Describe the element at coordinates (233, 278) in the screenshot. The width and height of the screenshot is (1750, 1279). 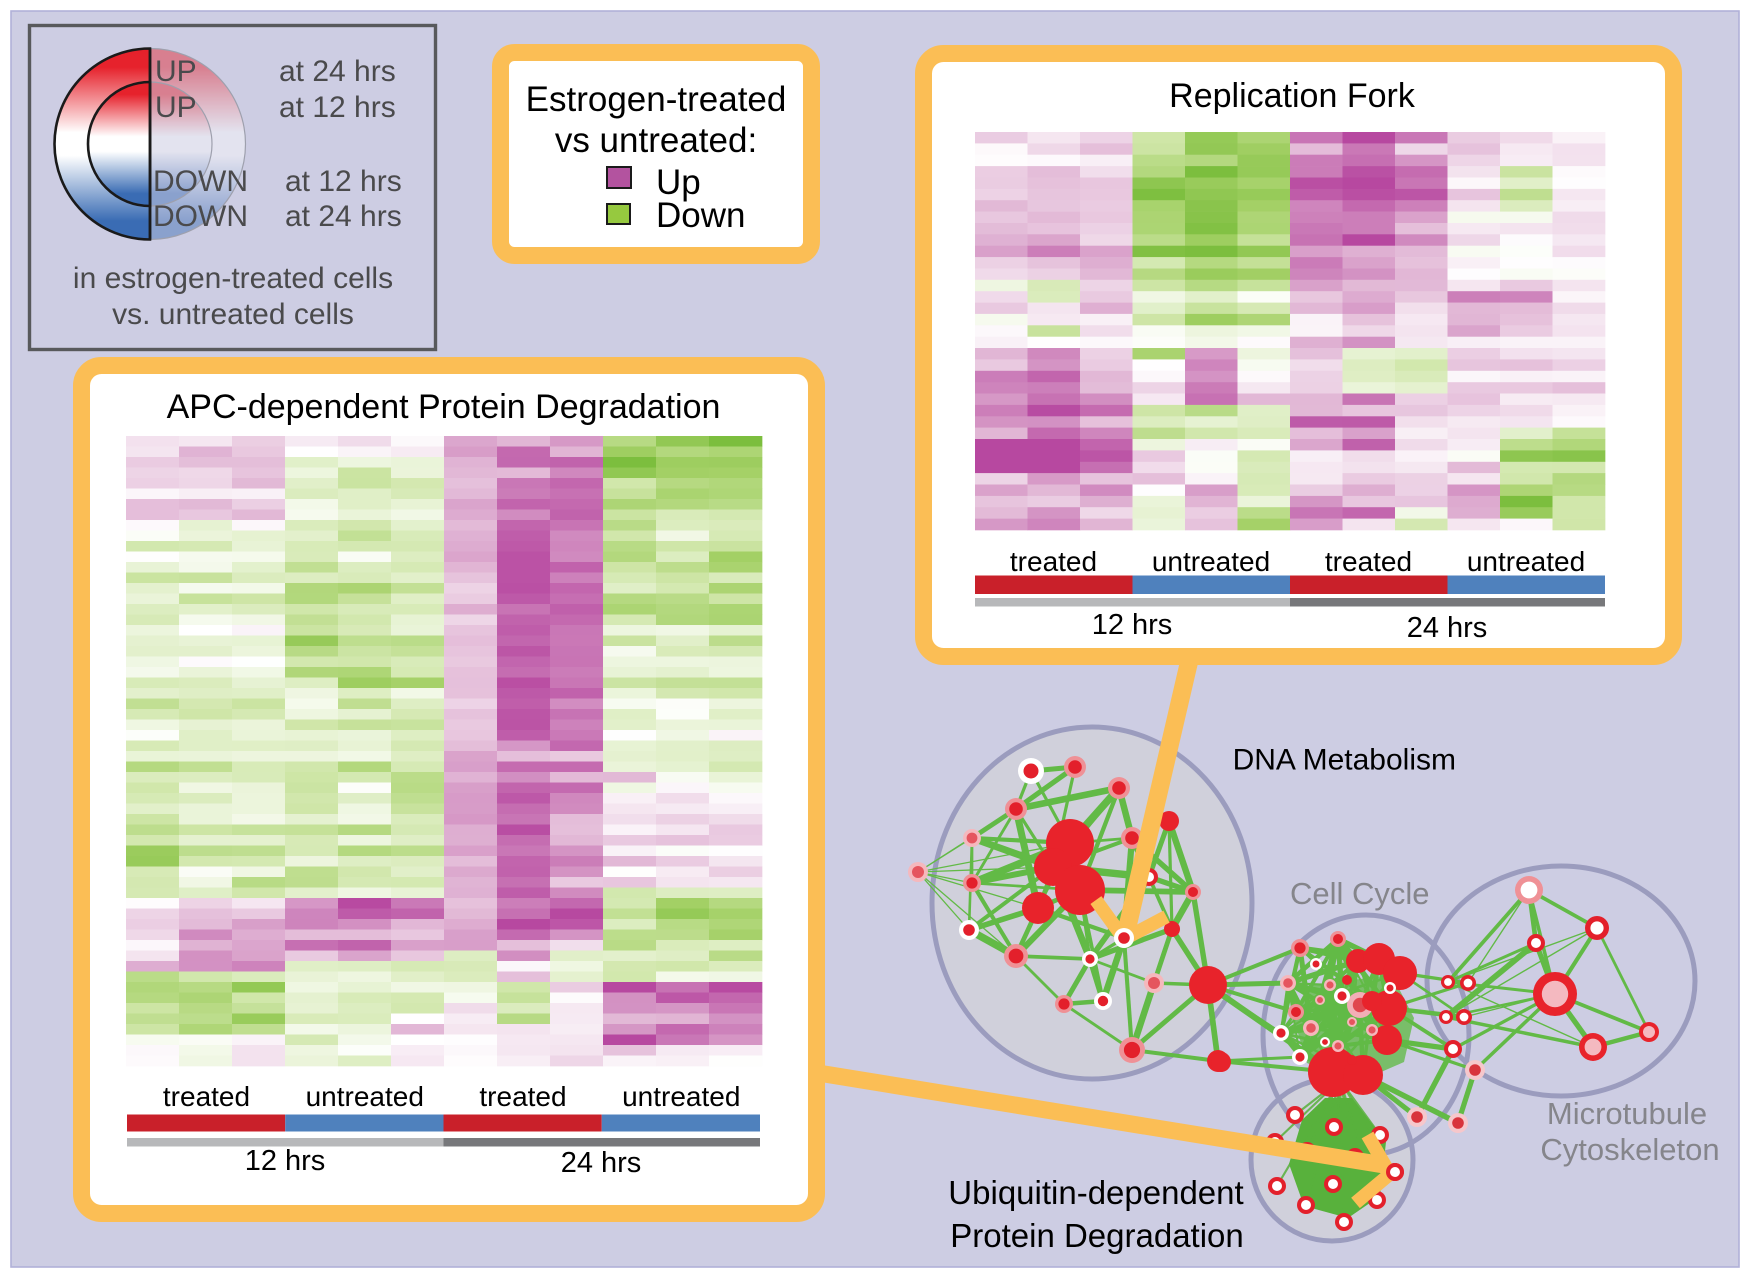
I see `svg-text: in estrogen-treated cells` at that location.